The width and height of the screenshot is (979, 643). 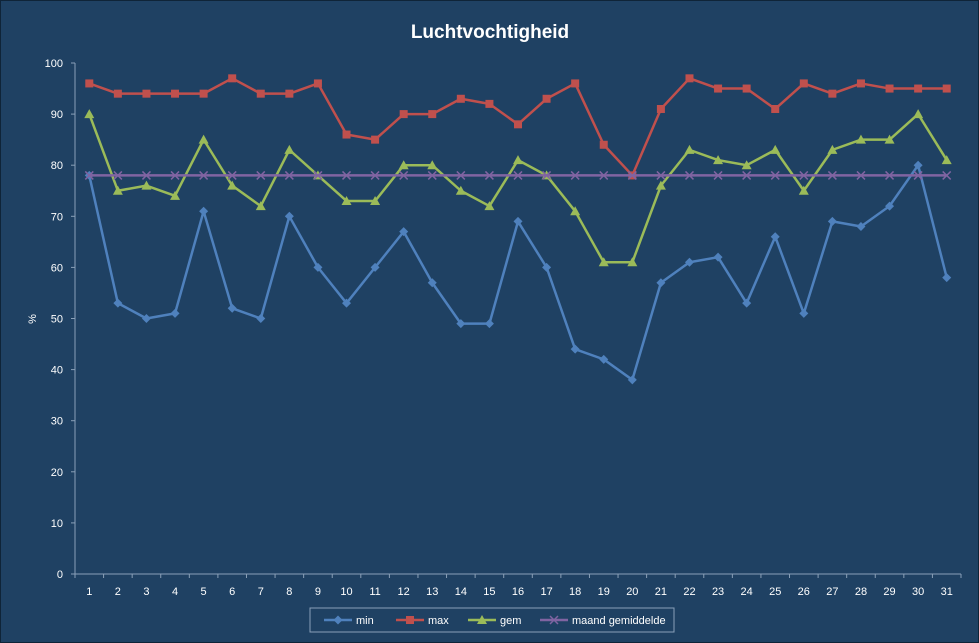 I want to click on x-tick-label: 31, so click(x=947, y=592).